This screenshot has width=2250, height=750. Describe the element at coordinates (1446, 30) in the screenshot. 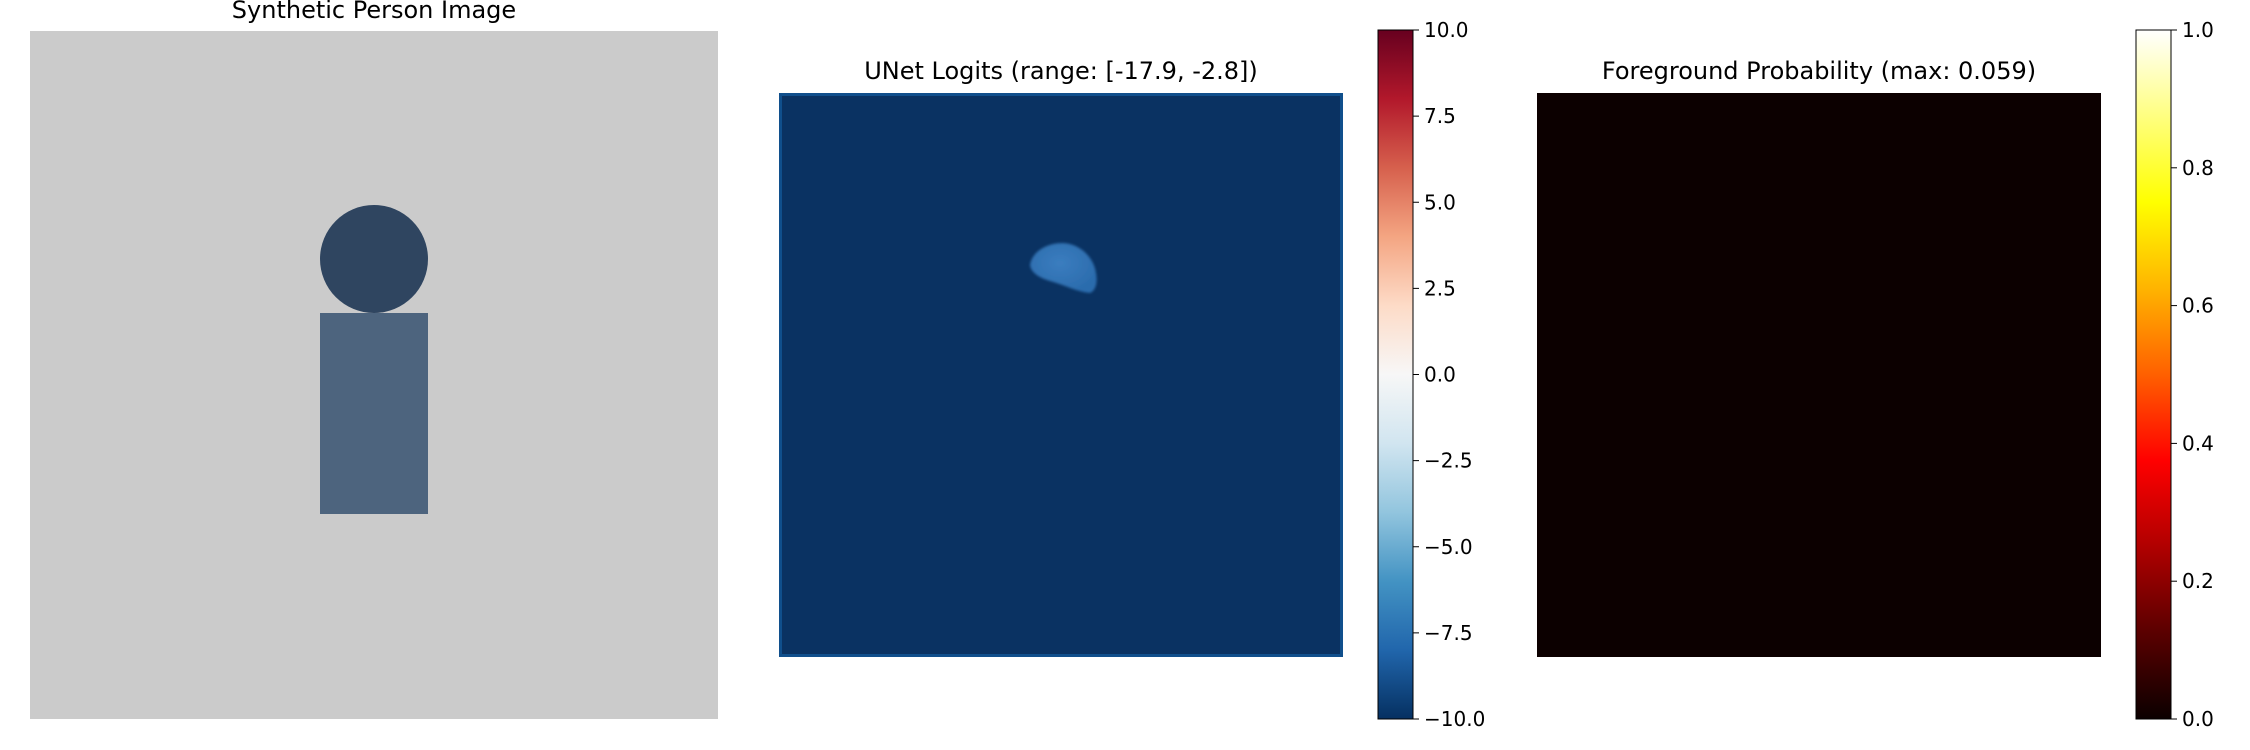

I see `logits-colorbar-tick-label: 10.0` at that location.